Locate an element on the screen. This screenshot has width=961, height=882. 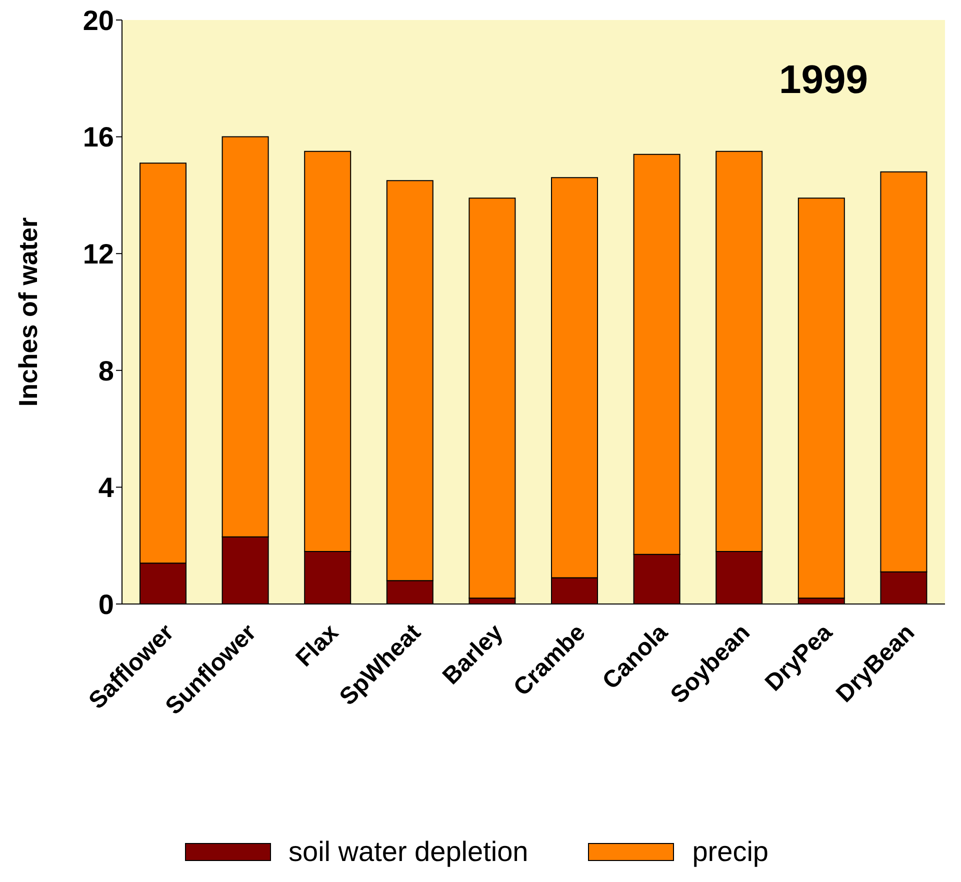
y-tick-label: 8 is located at coordinates (106, 370).